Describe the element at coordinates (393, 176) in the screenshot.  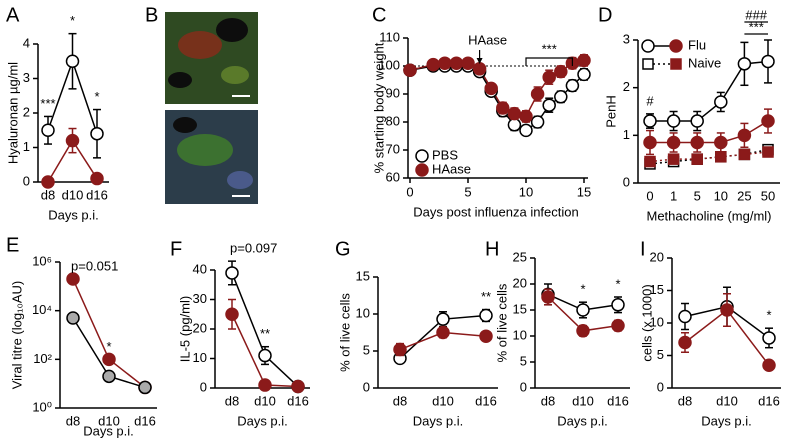
I see `y-tick-label: 60` at that location.